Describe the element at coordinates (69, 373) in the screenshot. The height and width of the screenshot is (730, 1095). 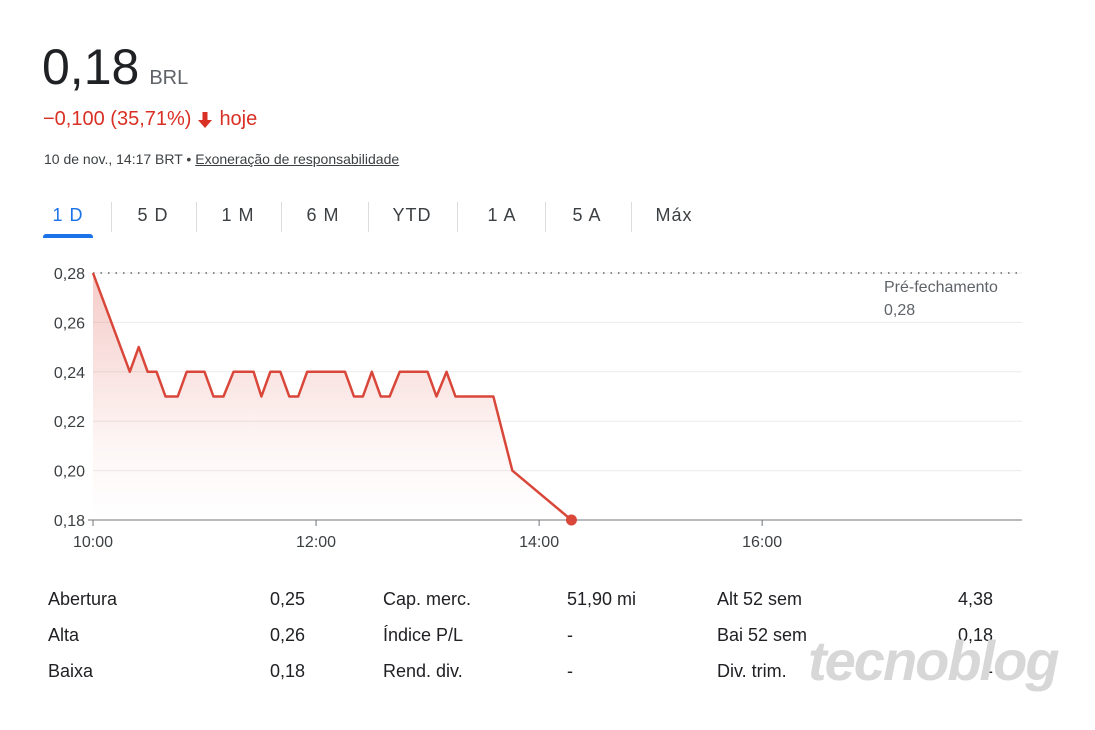
I see `y-tick-label: 0,24` at that location.